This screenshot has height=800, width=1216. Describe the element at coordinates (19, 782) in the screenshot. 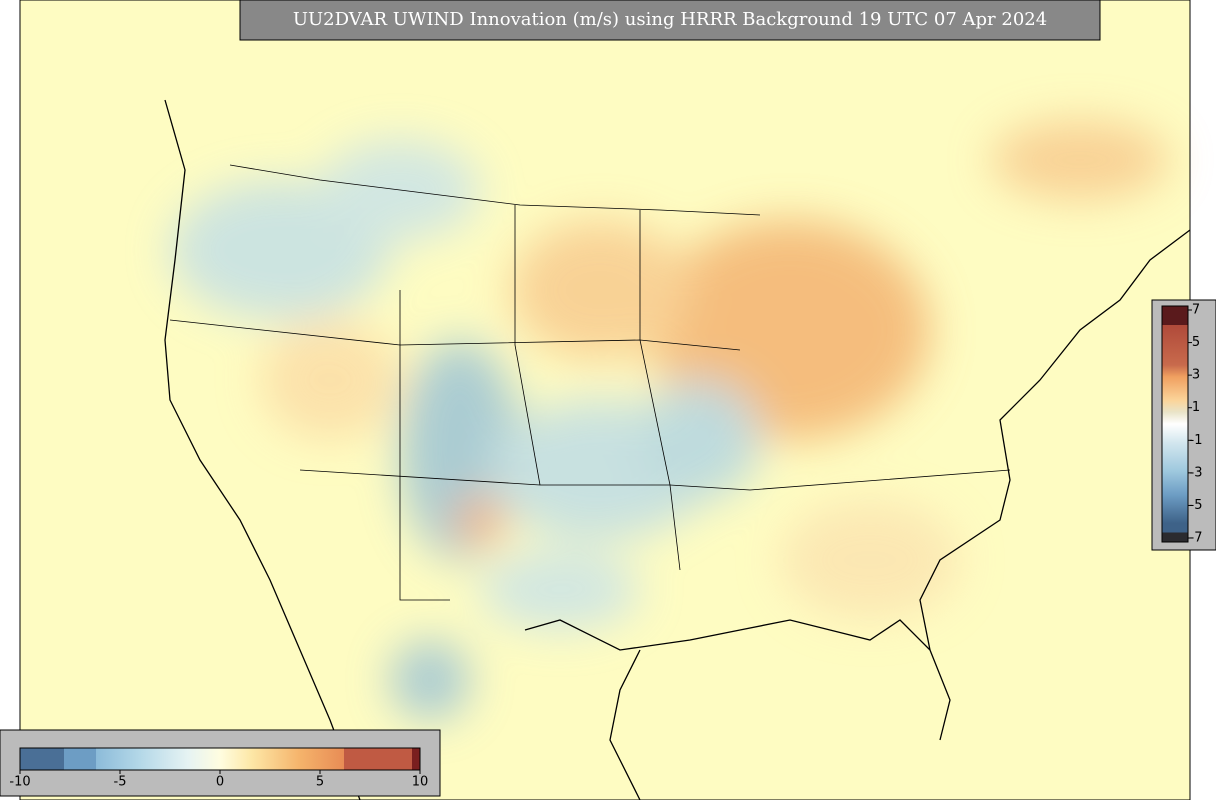

I see `tick-label: -10` at that location.